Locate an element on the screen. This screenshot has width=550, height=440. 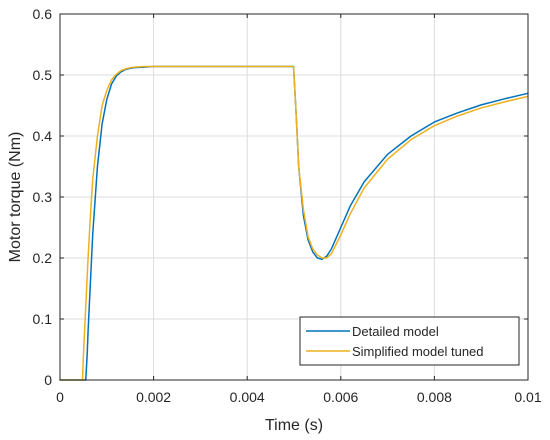
x-tick-label: 0.002 is located at coordinates (153, 397).